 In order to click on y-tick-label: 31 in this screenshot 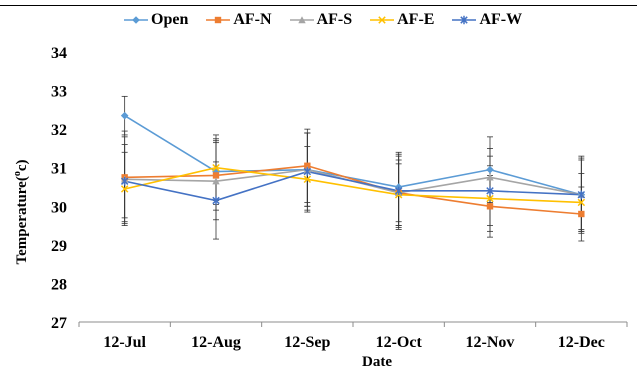, I will do `click(59, 169)`.